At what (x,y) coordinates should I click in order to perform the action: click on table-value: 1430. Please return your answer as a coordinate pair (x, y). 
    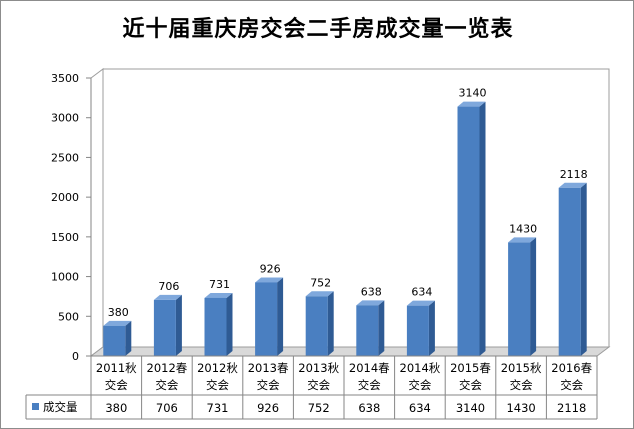
    Looking at the image, I should click on (520, 408).